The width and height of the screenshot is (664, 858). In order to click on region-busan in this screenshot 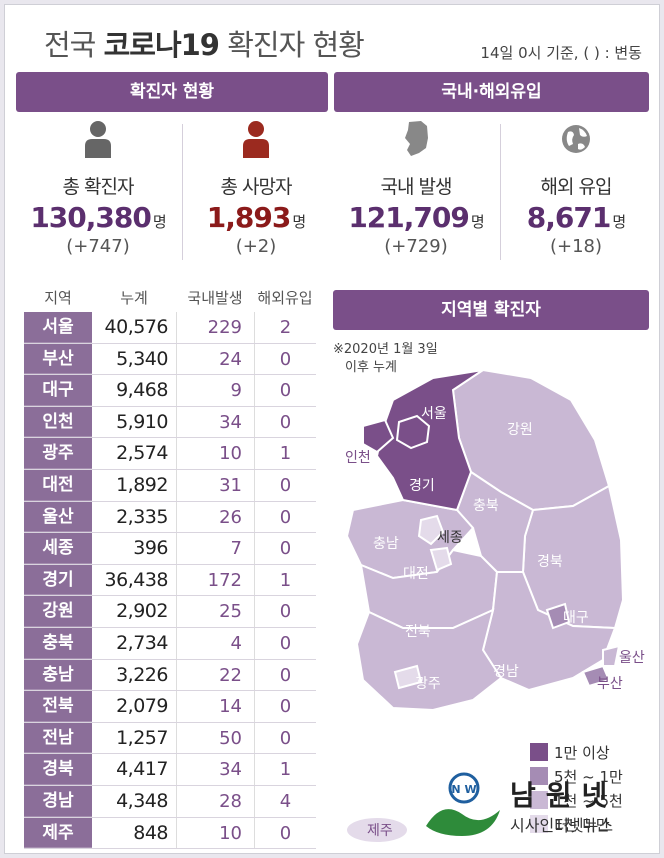, I will do `click(596, 676)`.